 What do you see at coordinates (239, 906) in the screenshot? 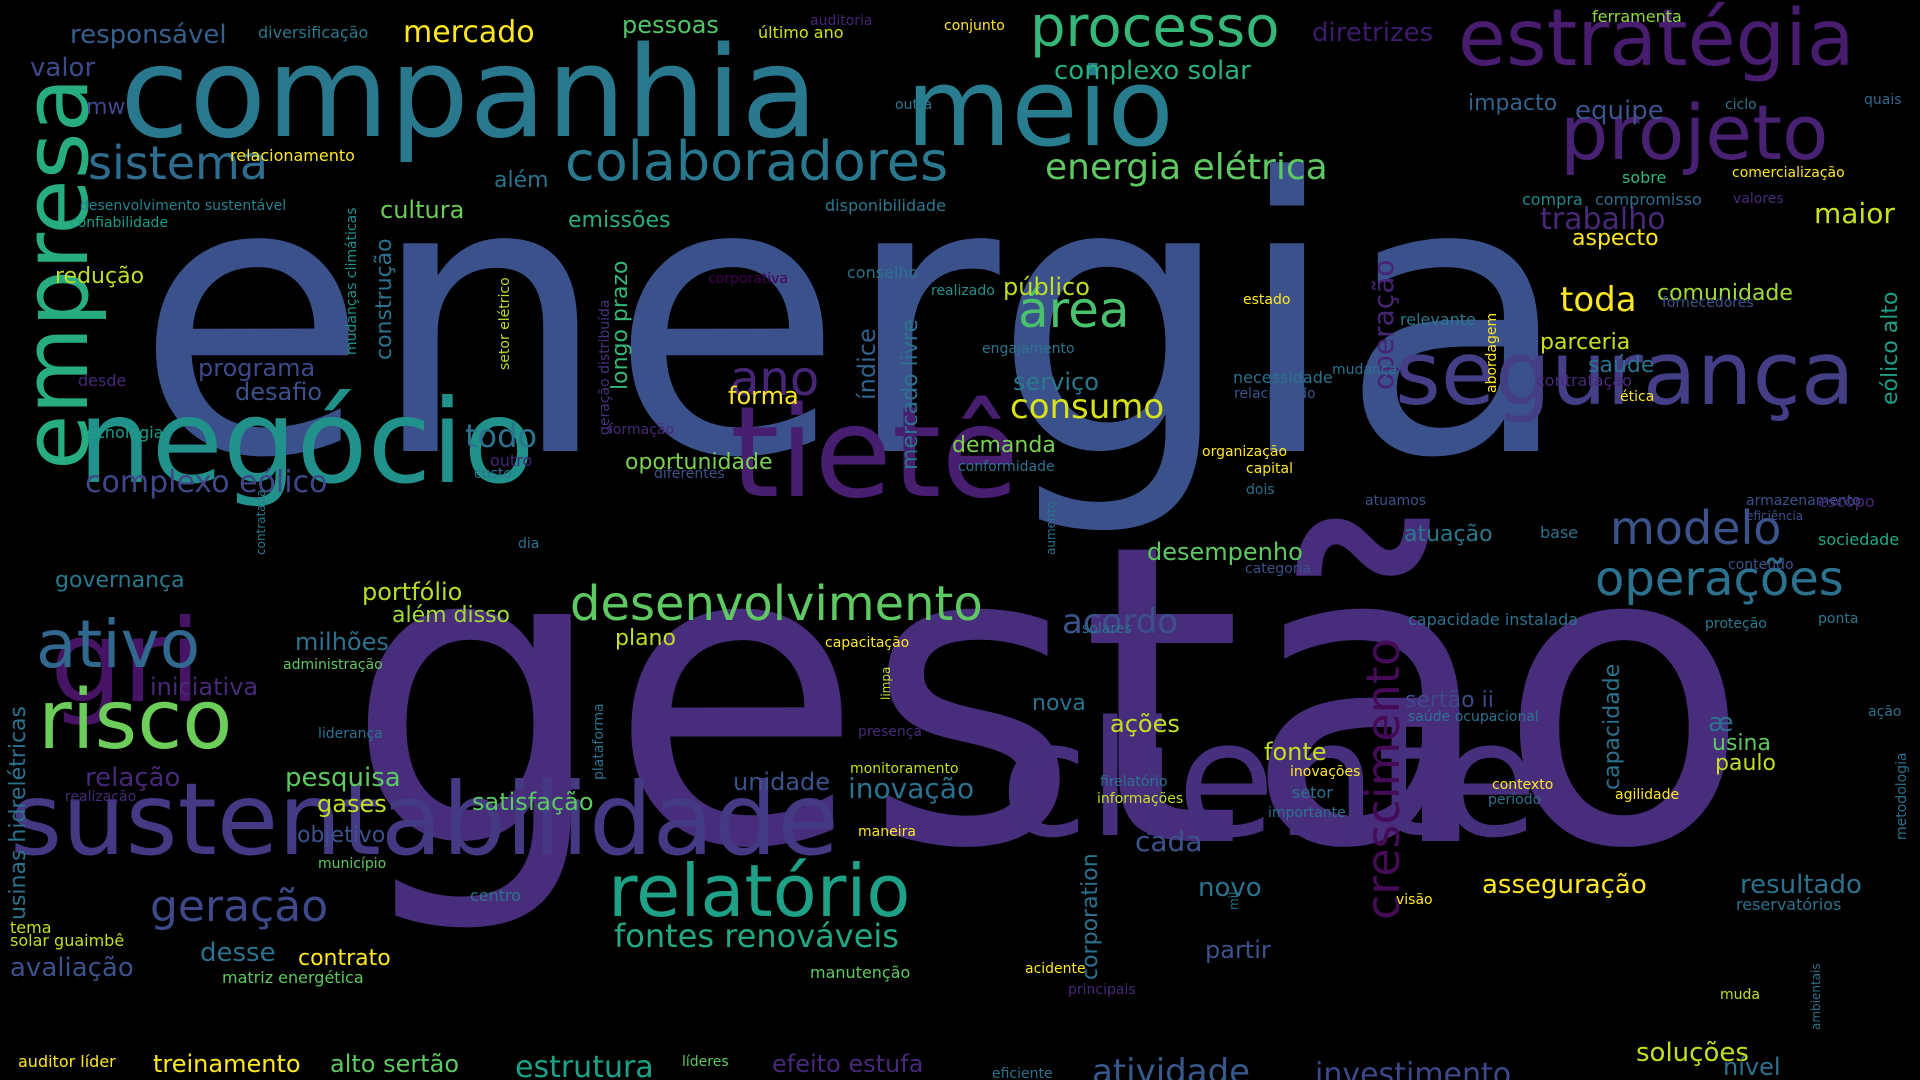
I see `word-geracao: geração` at bounding box center [239, 906].